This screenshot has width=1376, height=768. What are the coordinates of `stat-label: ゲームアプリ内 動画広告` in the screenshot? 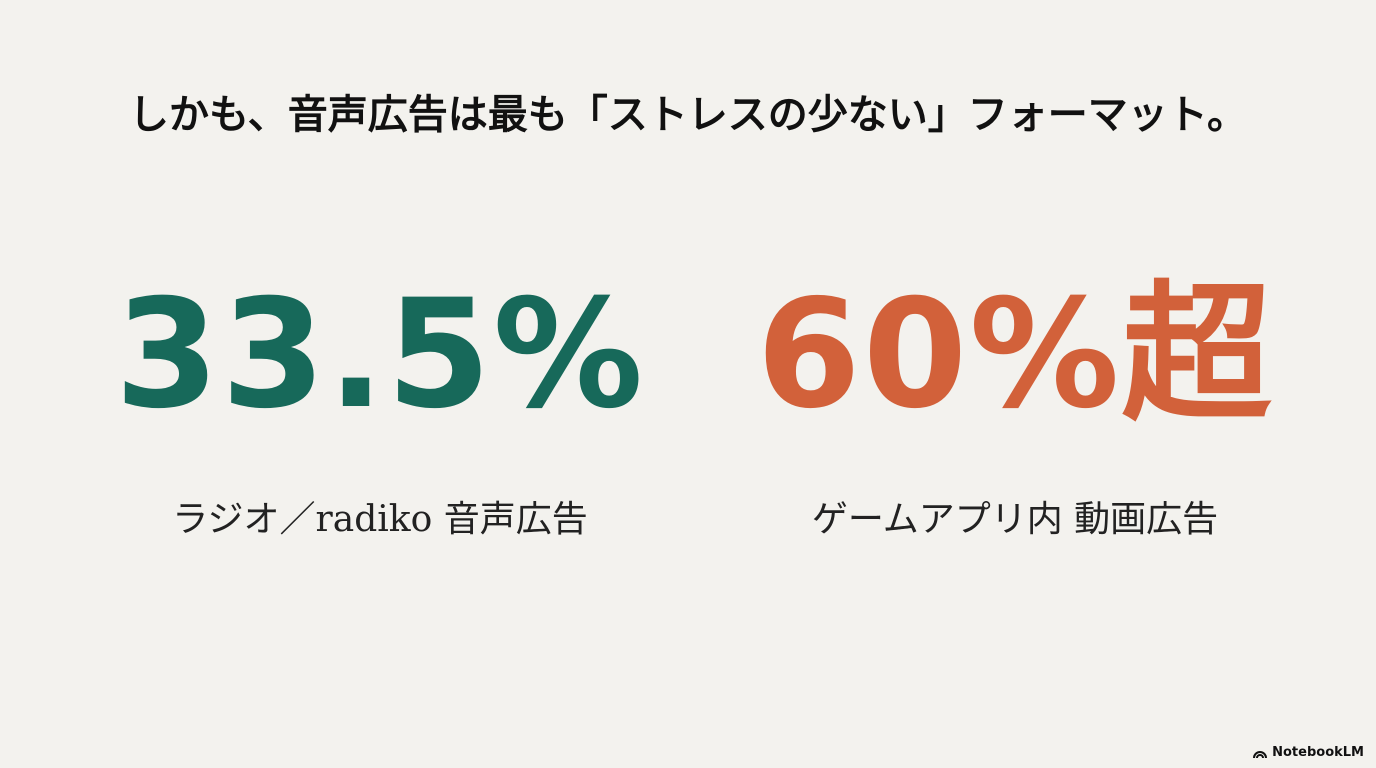 It's located at (1015, 519).